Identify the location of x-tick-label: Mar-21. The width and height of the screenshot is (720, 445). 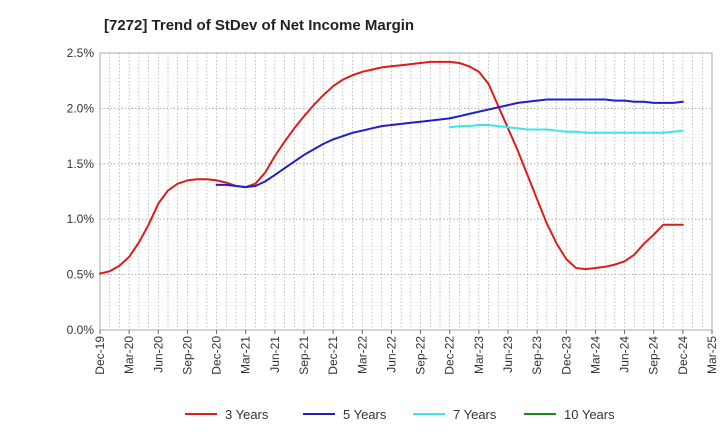
(246, 355).